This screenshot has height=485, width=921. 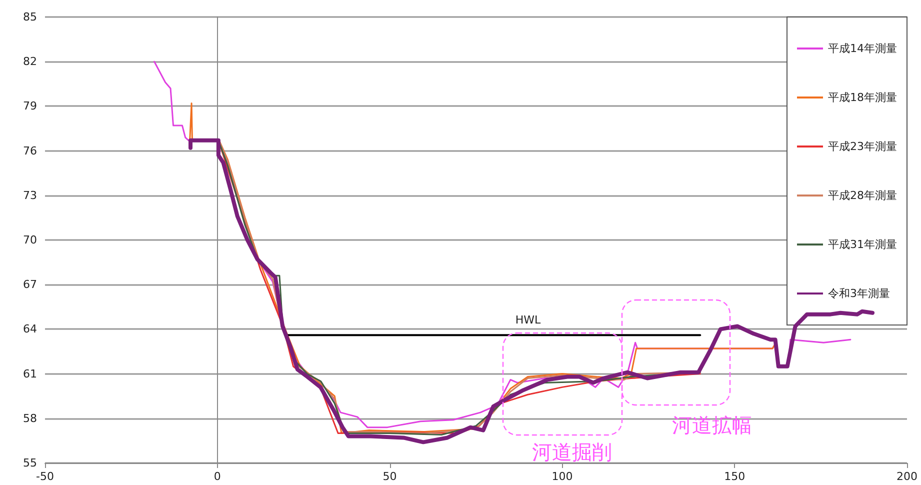 I want to click on annotation: 河道掘削, so click(x=572, y=452).